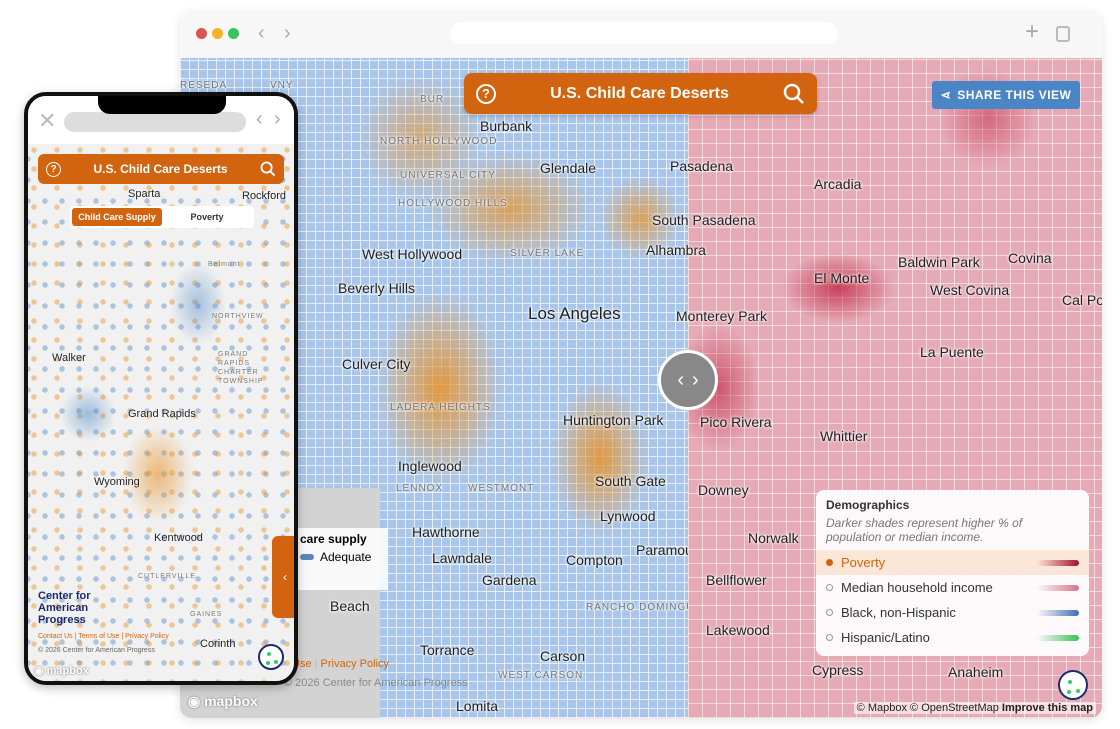 This screenshot has height=729, width=1120. I want to click on tabs-overview-icon, so click(1063, 34).